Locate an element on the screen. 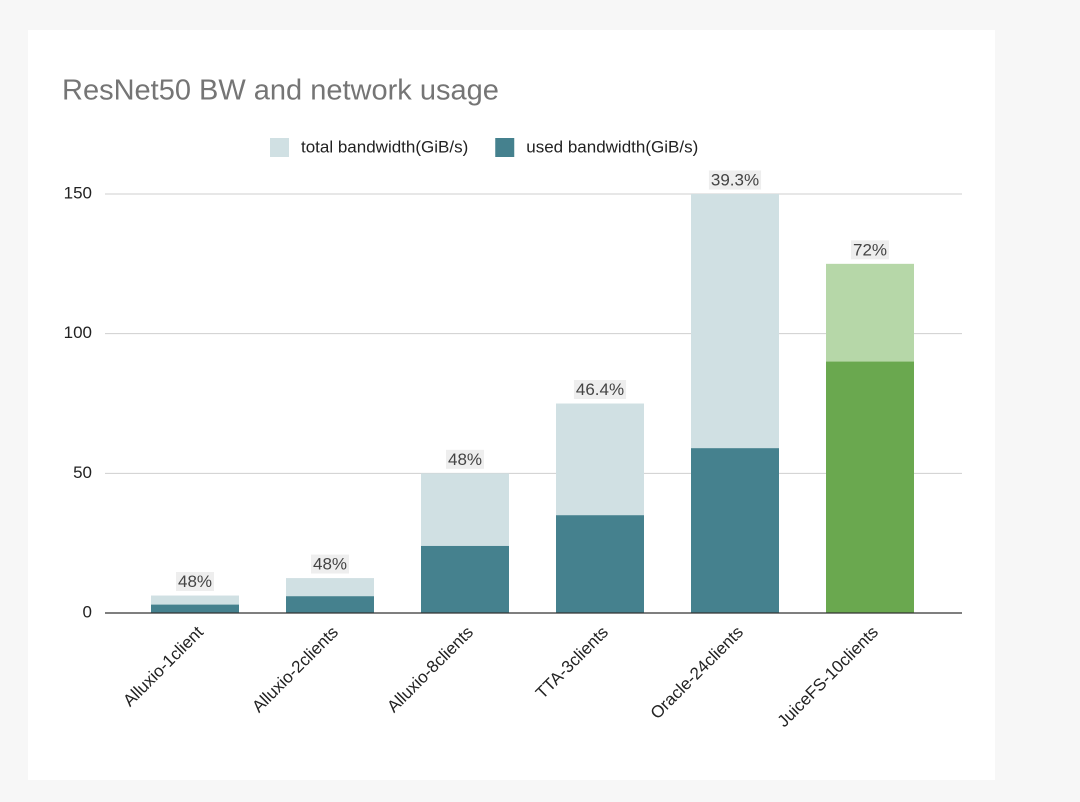 This screenshot has height=802, width=1080. y-tick-label: 0 is located at coordinates (87, 611).